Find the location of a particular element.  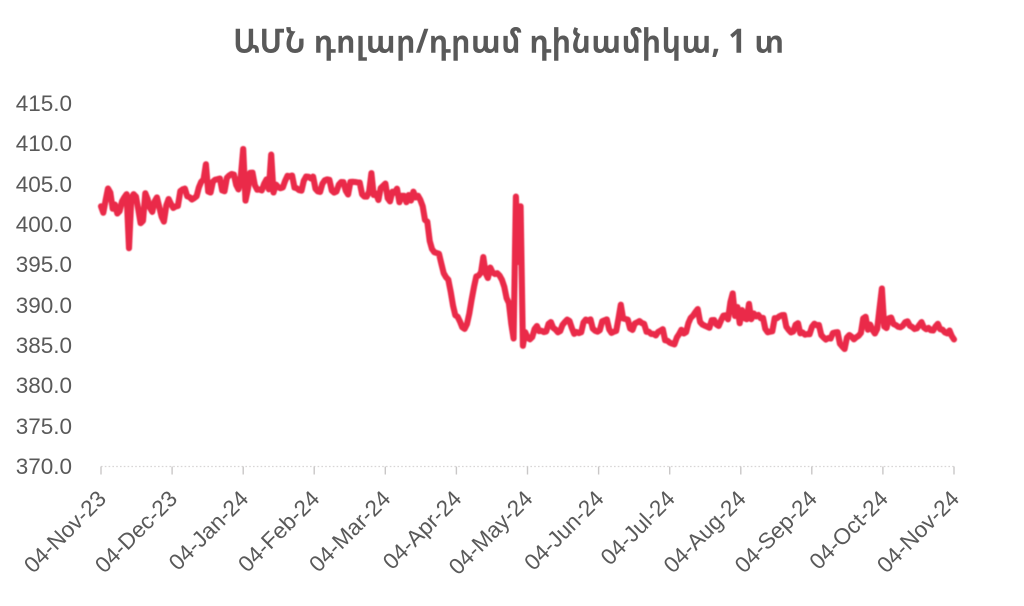

svg-text: 395.0 is located at coordinates (44, 264).